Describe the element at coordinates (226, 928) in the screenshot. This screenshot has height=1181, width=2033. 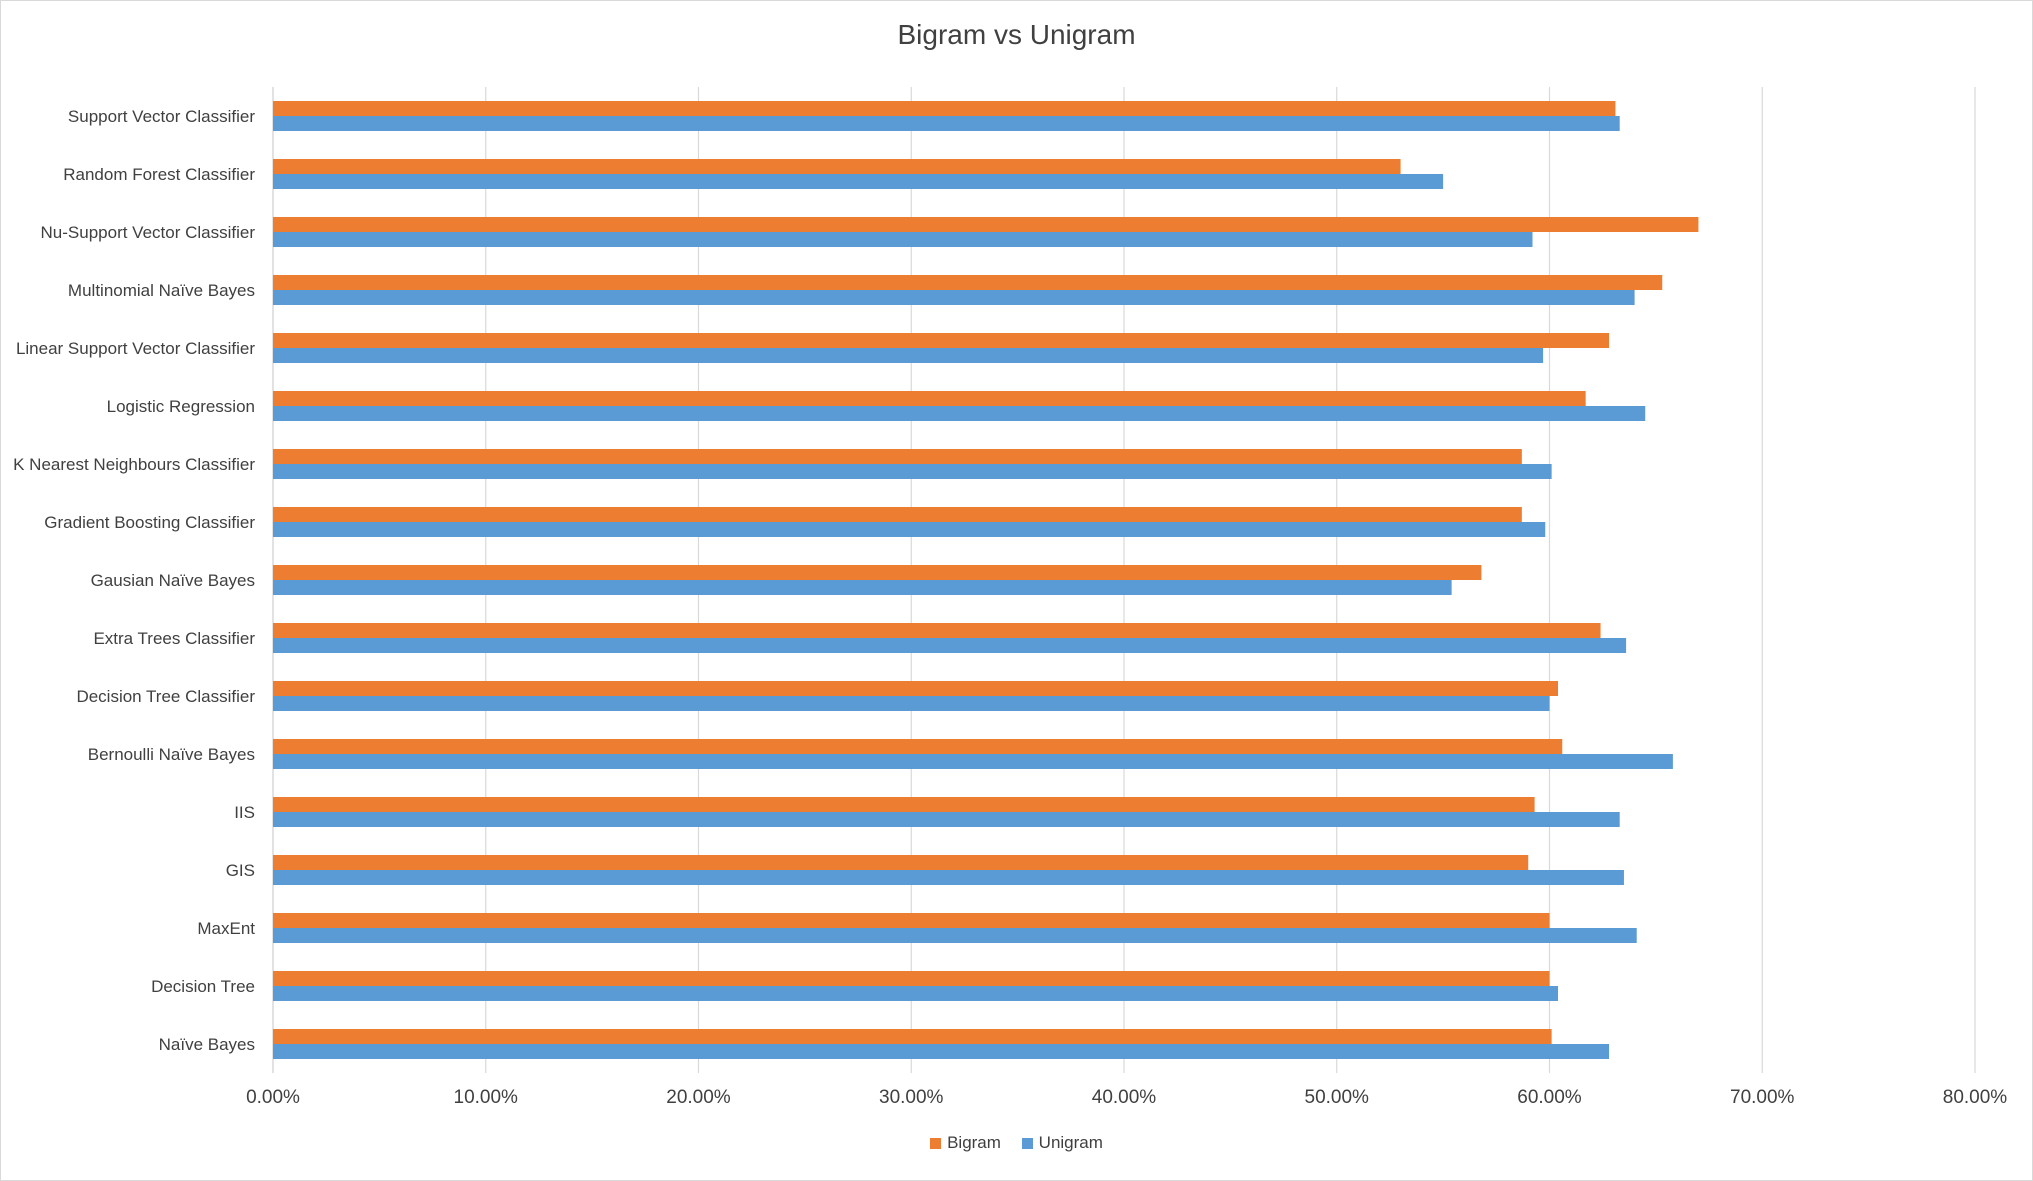
I see `category-label: MaxEnt` at that location.